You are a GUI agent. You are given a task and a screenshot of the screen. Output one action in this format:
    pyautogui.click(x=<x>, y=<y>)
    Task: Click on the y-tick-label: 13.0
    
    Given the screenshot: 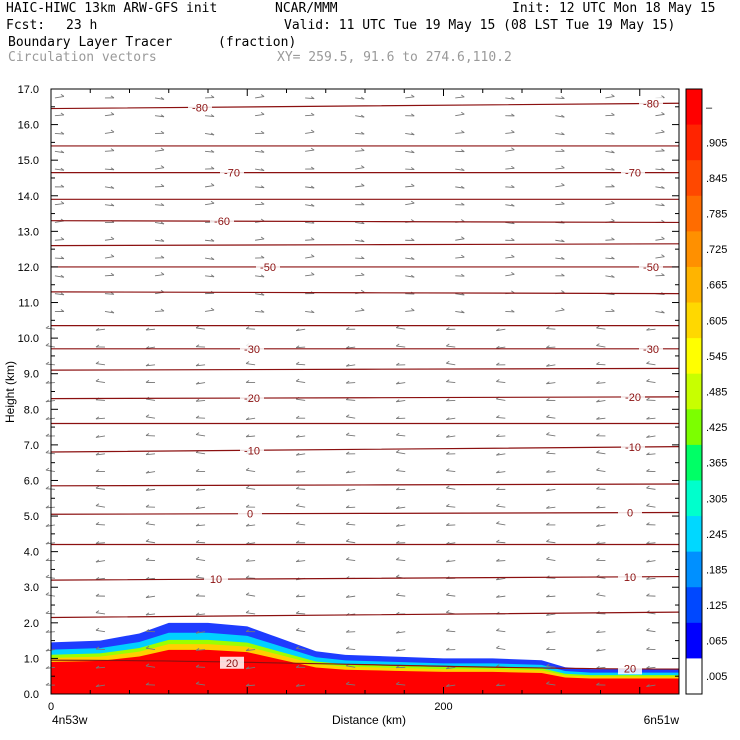 What is the action you would take?
    pyautogui.click(x=28, y=232)
    